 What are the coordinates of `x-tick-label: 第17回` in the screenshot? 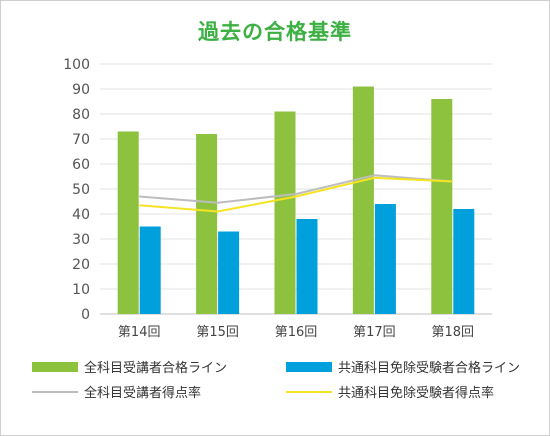 It's located at (374, 332).